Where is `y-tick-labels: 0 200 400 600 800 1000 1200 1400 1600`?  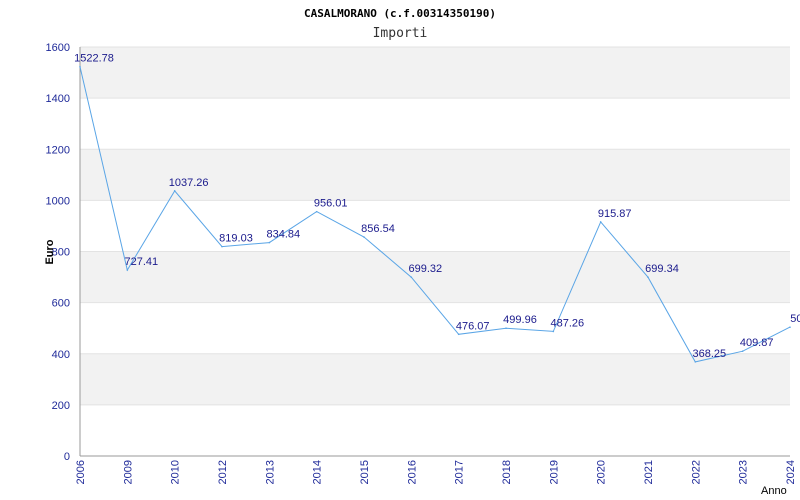
y-tick-labels: 0 200 400 600 800 1000 1200 1400 1600 is located at coordinates (58, 252).